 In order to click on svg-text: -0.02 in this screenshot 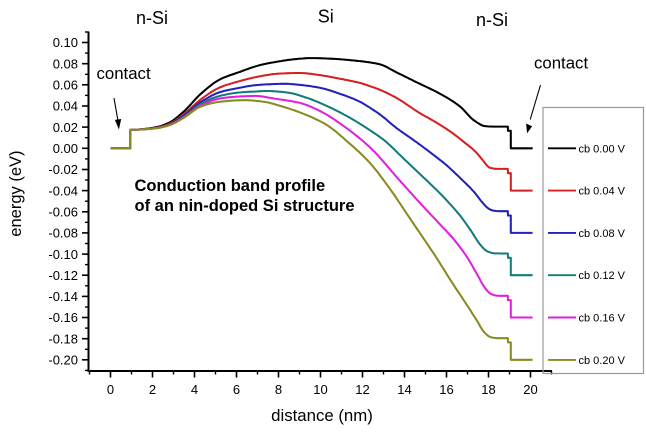, I will do `click(63, 169)`.